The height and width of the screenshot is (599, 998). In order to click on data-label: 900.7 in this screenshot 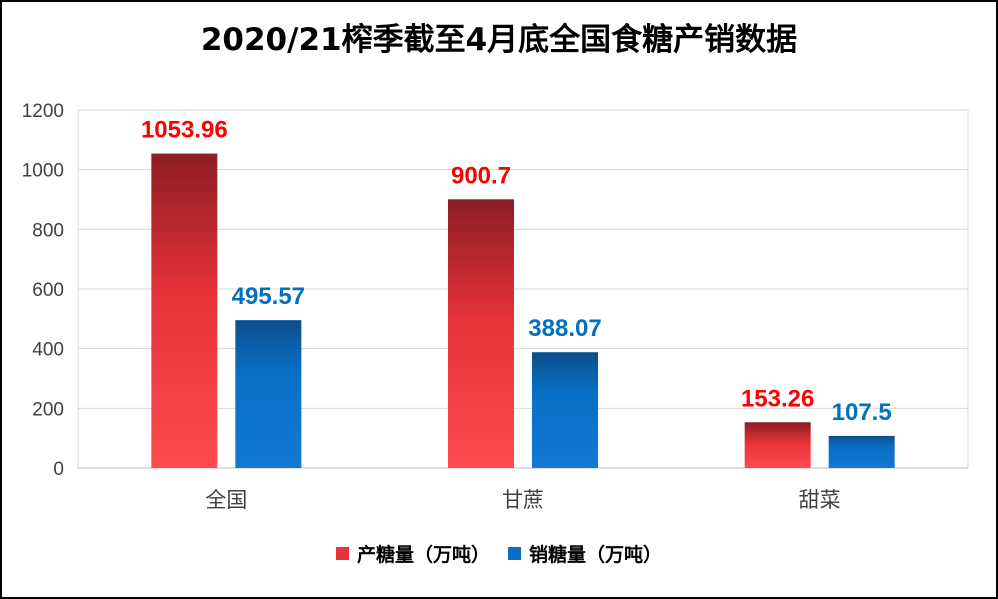, I will do `click(481, 175)`.